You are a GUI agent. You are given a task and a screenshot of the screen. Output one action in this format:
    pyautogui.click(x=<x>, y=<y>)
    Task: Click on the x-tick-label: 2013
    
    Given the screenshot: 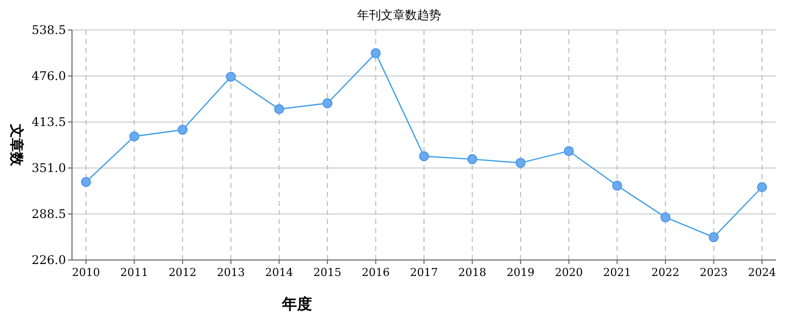 What is the action you would take?
    pyautogui.click(x=230, y=272)
    